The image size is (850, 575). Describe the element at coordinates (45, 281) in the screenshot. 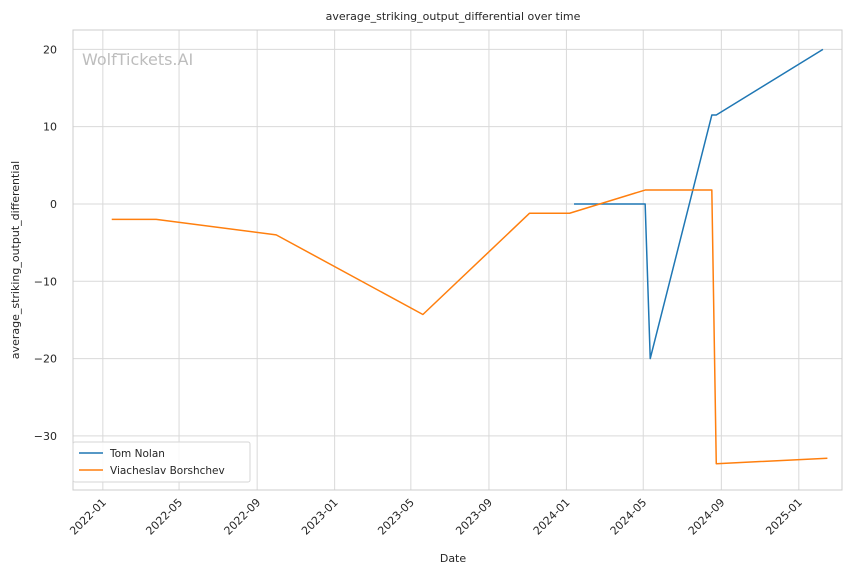

I see `y-tick-label: −10` at that location.